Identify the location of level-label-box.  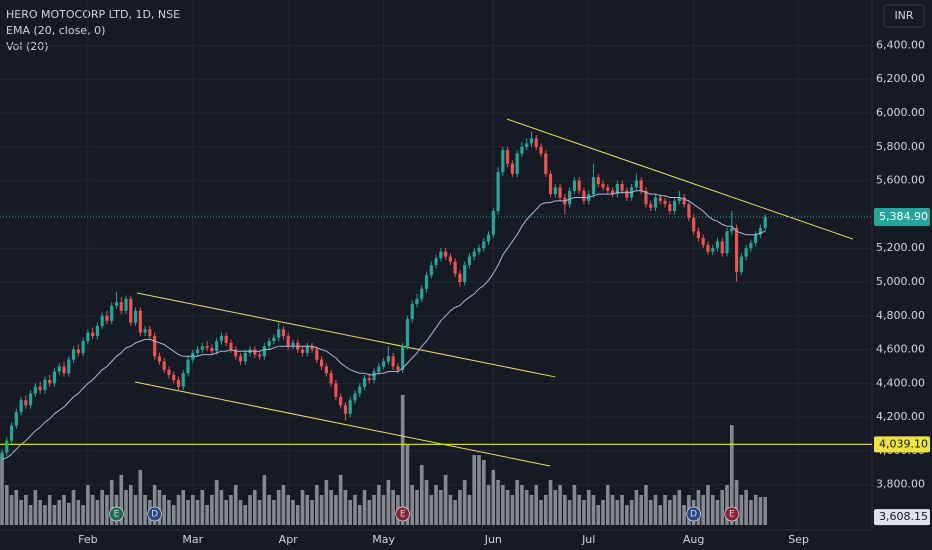
(902, 444).